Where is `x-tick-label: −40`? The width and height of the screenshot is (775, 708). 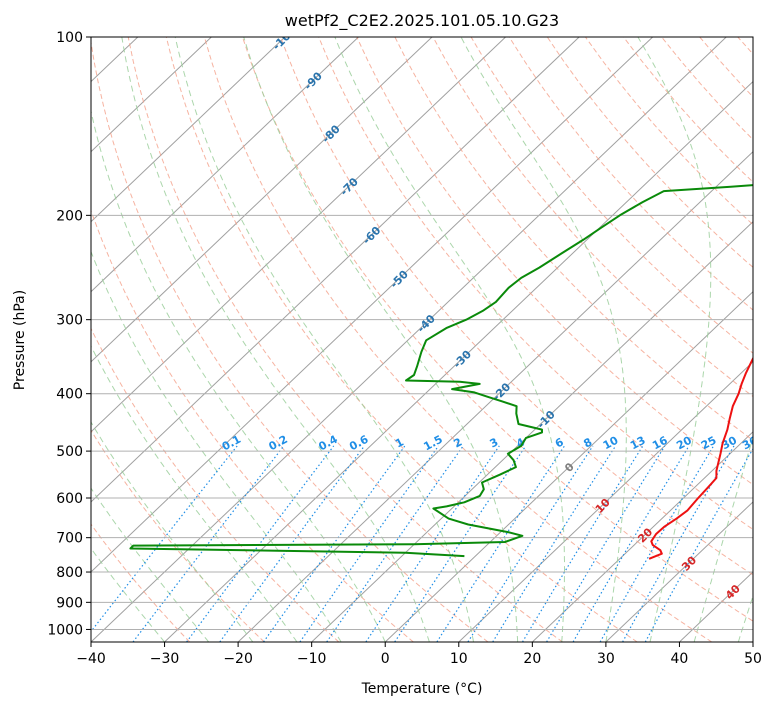 x-tick-label: −40 is located at coordinates (91, 659).